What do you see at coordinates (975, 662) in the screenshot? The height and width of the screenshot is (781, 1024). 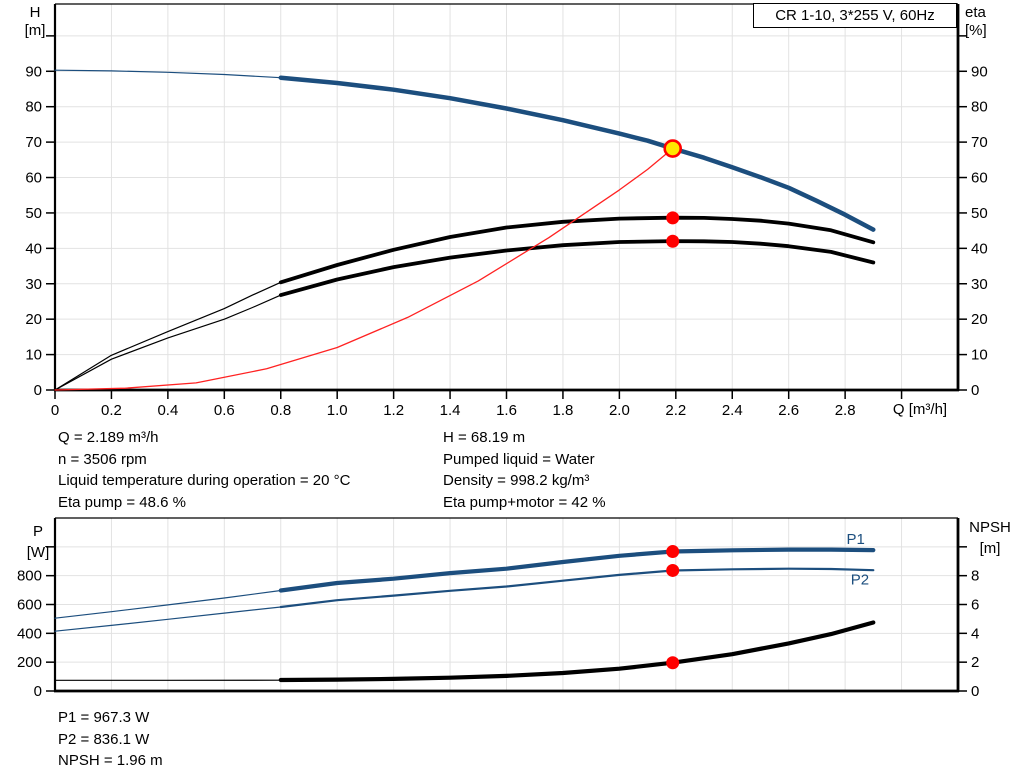 I see `tick-label-right: 2` at bounding box center [975, 662].